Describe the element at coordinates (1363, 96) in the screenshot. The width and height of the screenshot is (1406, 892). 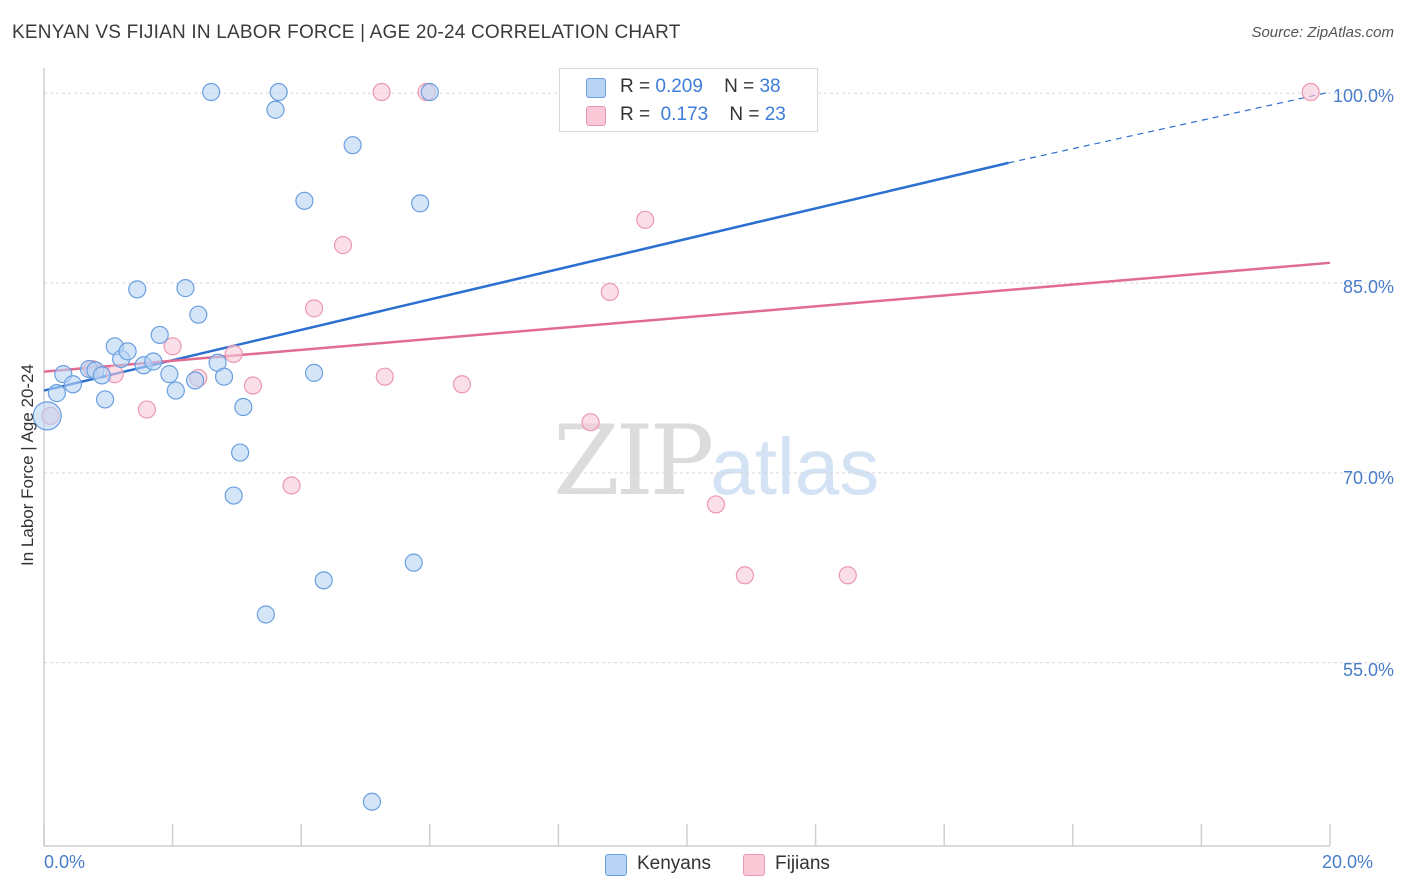
I see `y-tick-label: 100.0%` at that location.